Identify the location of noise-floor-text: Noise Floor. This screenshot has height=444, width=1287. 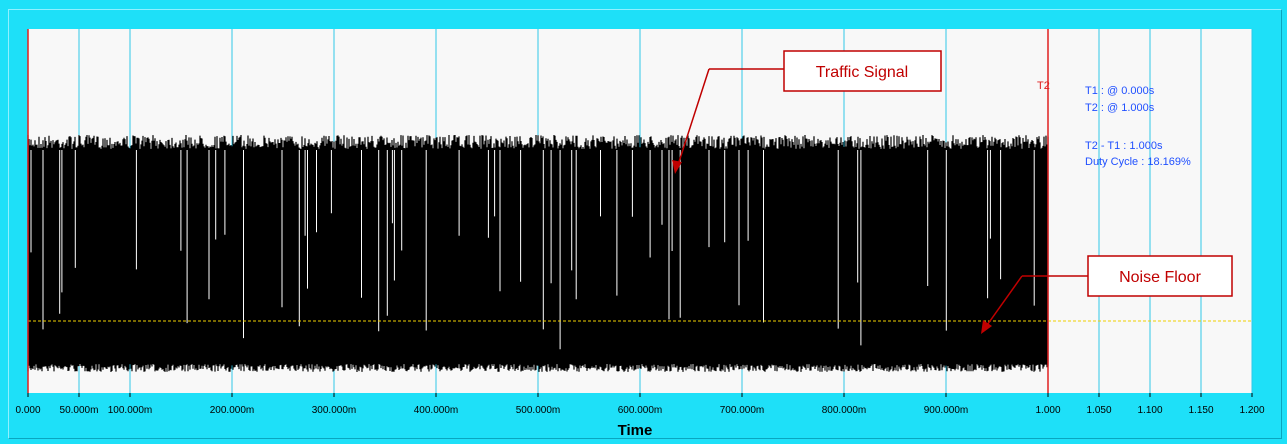
(1160, 277).